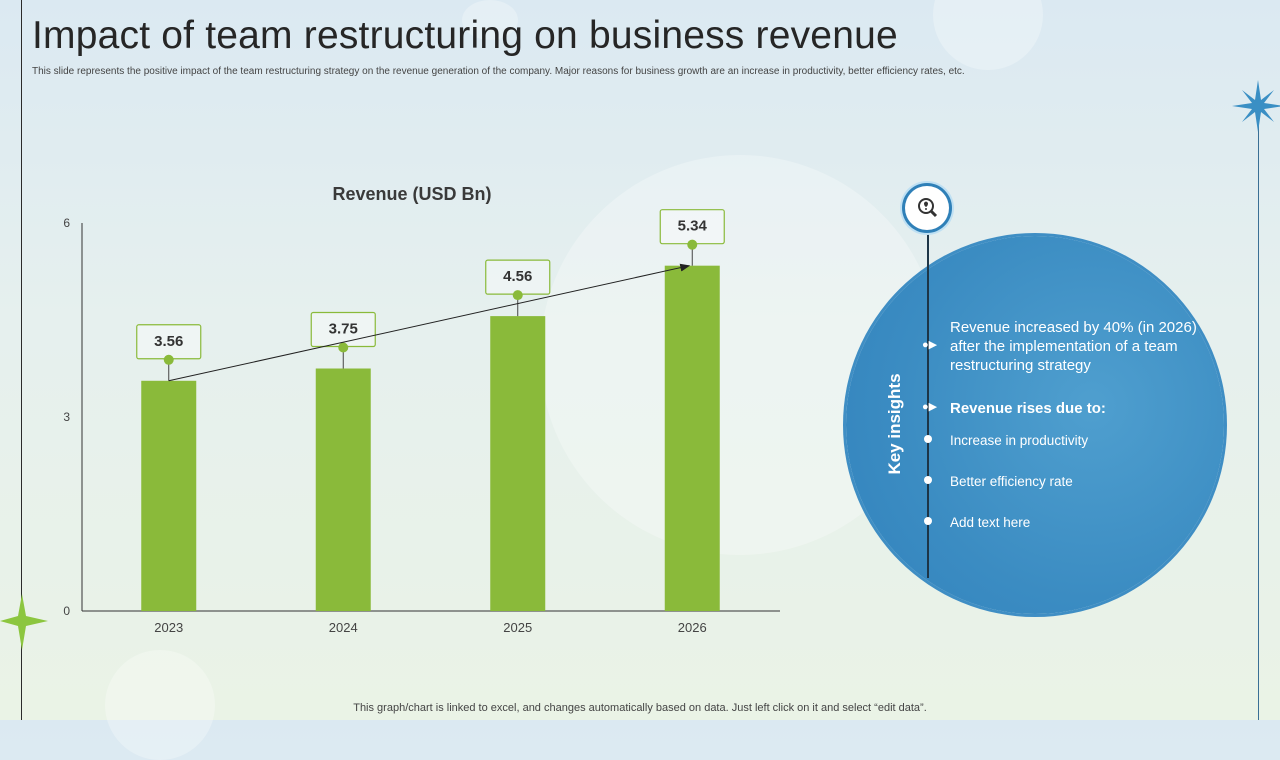  What do you see at coordinates (990, 522) in the screenshot?
I see `insight-item: Add text here` at bounding box center [990, 522].